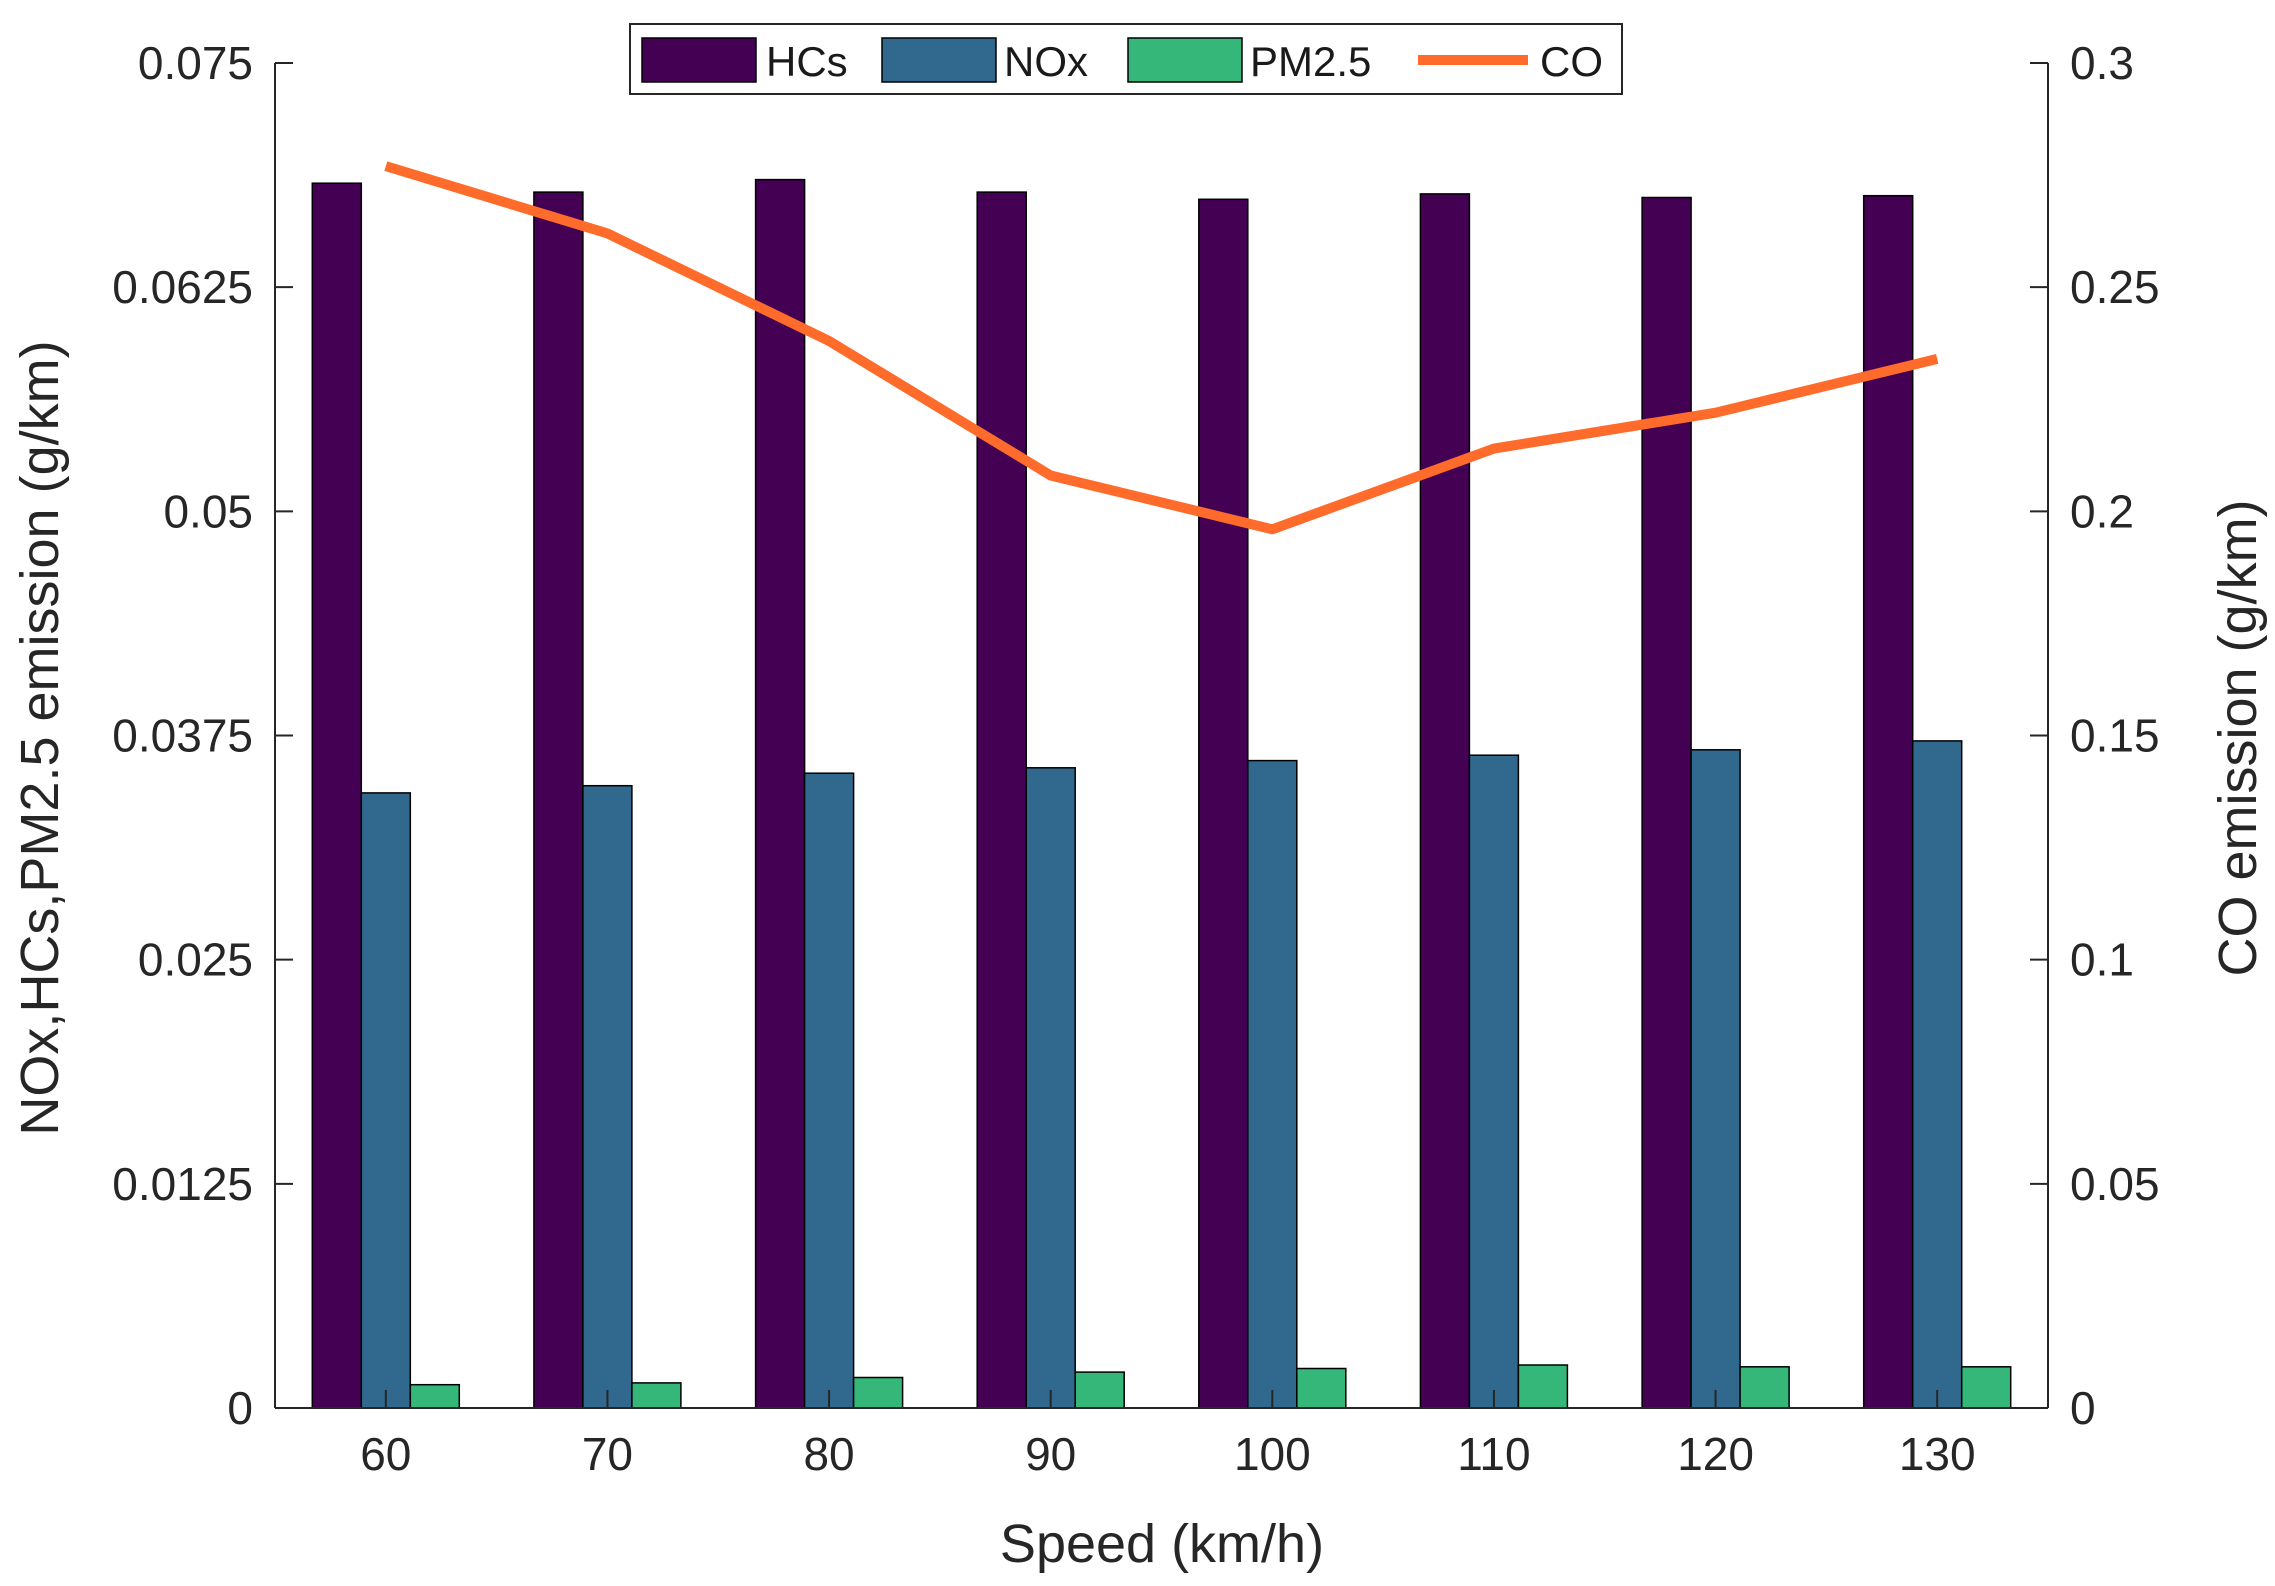 This screenshot has height=1586, width=2275. What do you see at coordinates (1162, 1544) in the screenshot?
I see `x-axis-label: Speed (km/h)` at bounding box center [1162, 1544].